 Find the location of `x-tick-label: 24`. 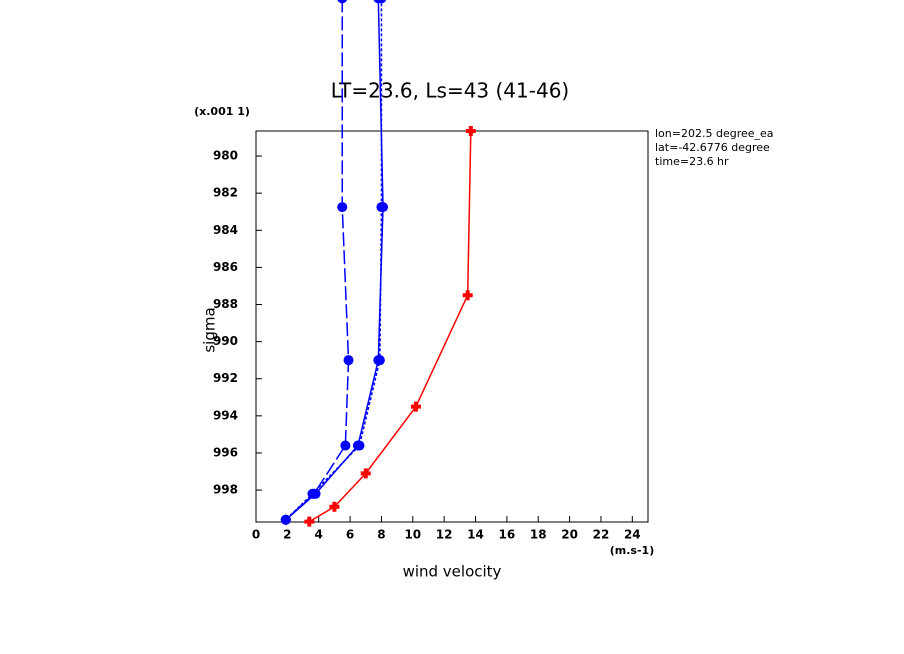

x-tick-label: 24 is located at coordinates (632, 535).